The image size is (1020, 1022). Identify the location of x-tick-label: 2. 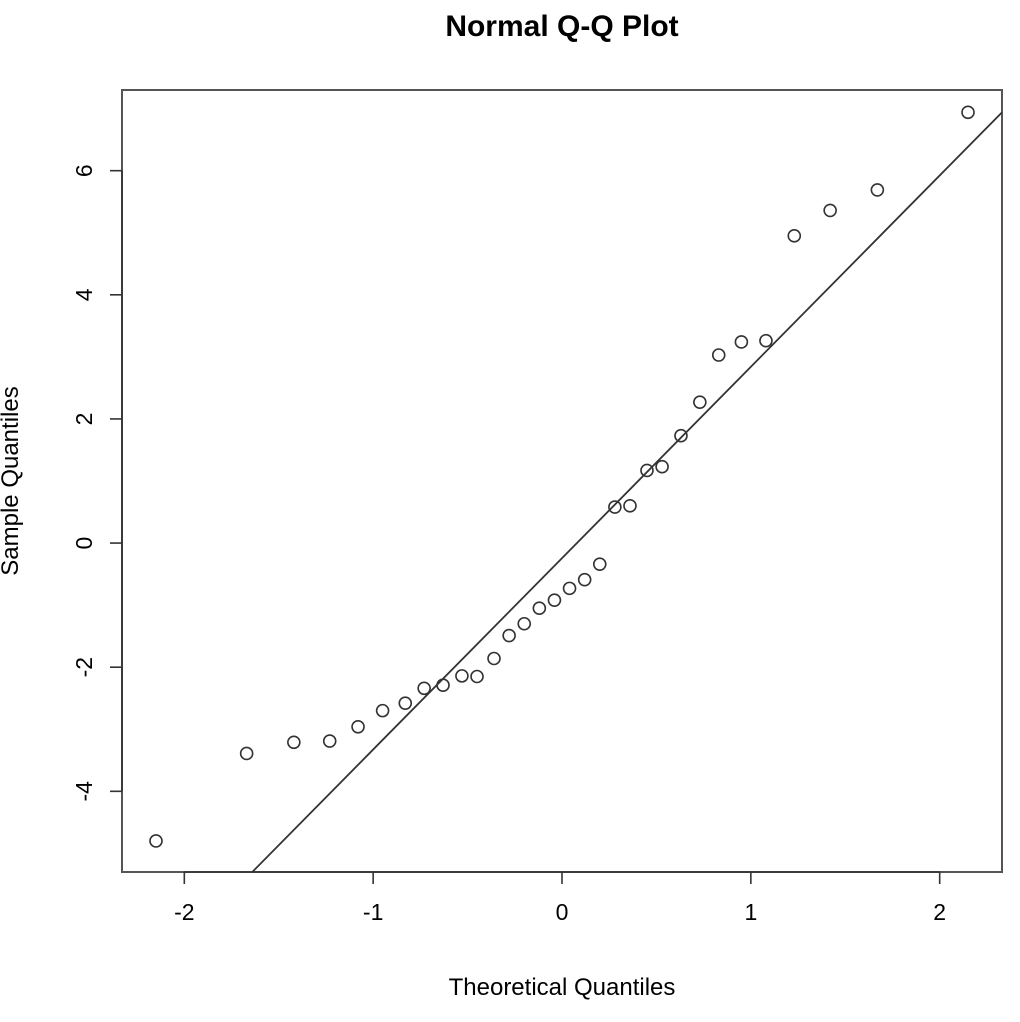
(939, 912).